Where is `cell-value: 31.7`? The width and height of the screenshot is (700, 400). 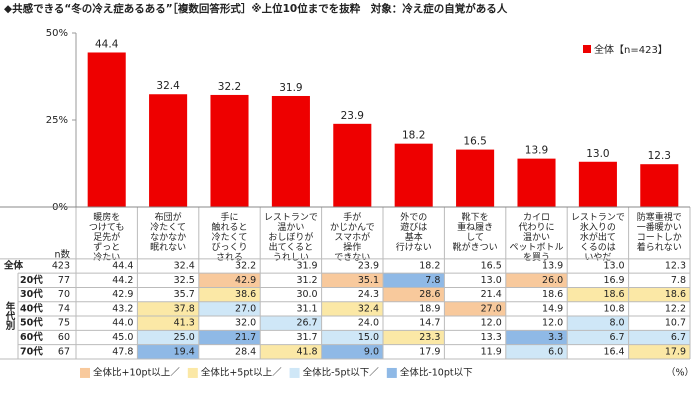
cell-value: 31.7 is located at coordinates (306, 337).